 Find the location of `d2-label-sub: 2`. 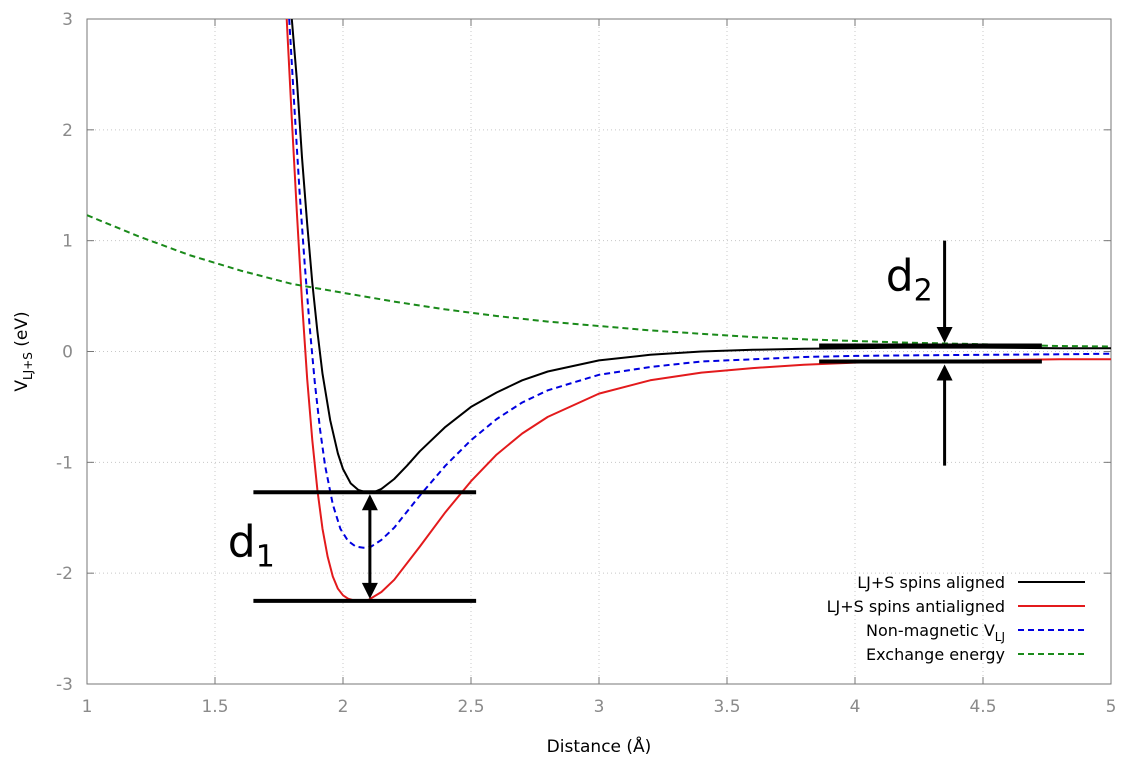

d2-label-sub: 2 is located at coordinates (923, 291).